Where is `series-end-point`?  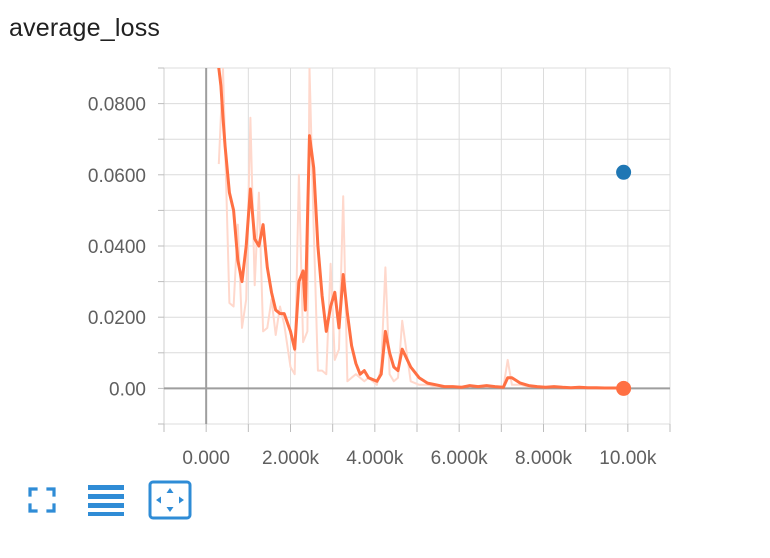
series-end-point is located at coordinates (624, 388).